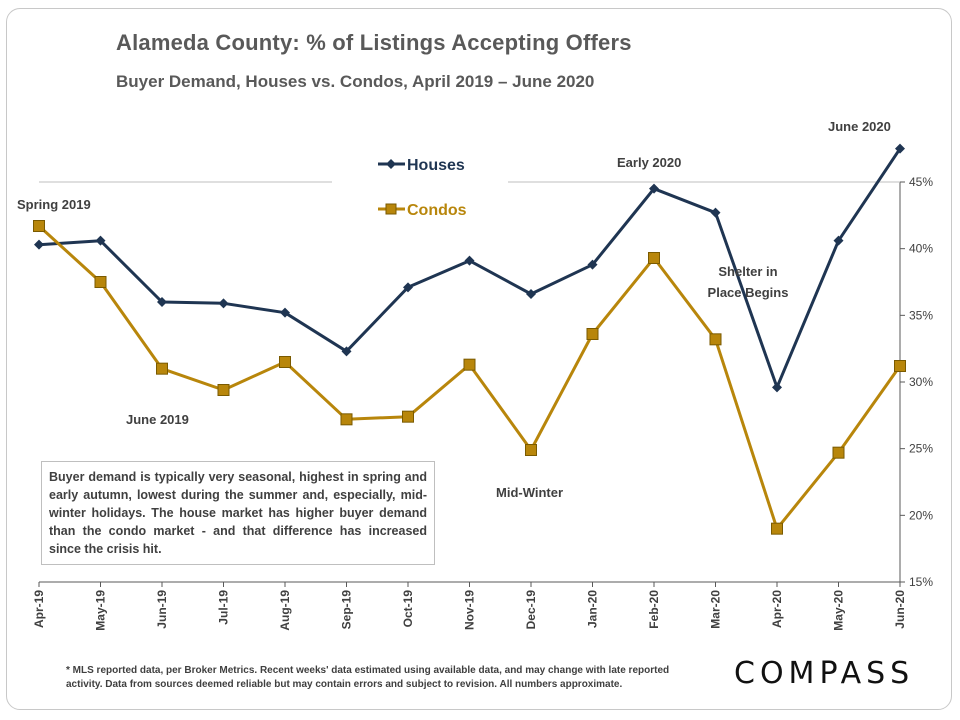  What do you see at coordinates (408, 609) in the screenshot?
I see `x-tick-label: Oct-19` at bounding box center [408, 609].